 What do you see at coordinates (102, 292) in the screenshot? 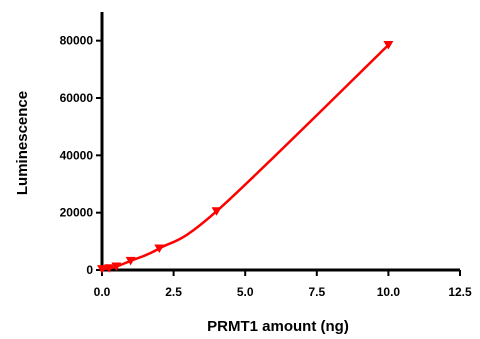
I see `x-tick-label: 0.0` at bounding box center [102, 292].